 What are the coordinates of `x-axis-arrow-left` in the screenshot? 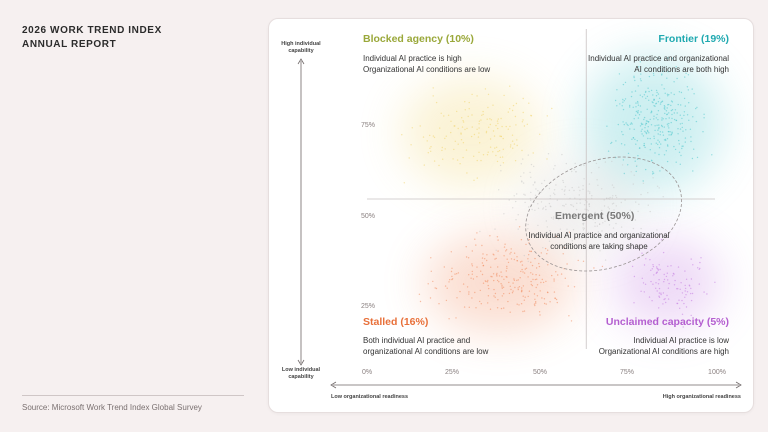 It's located at (333, 385).